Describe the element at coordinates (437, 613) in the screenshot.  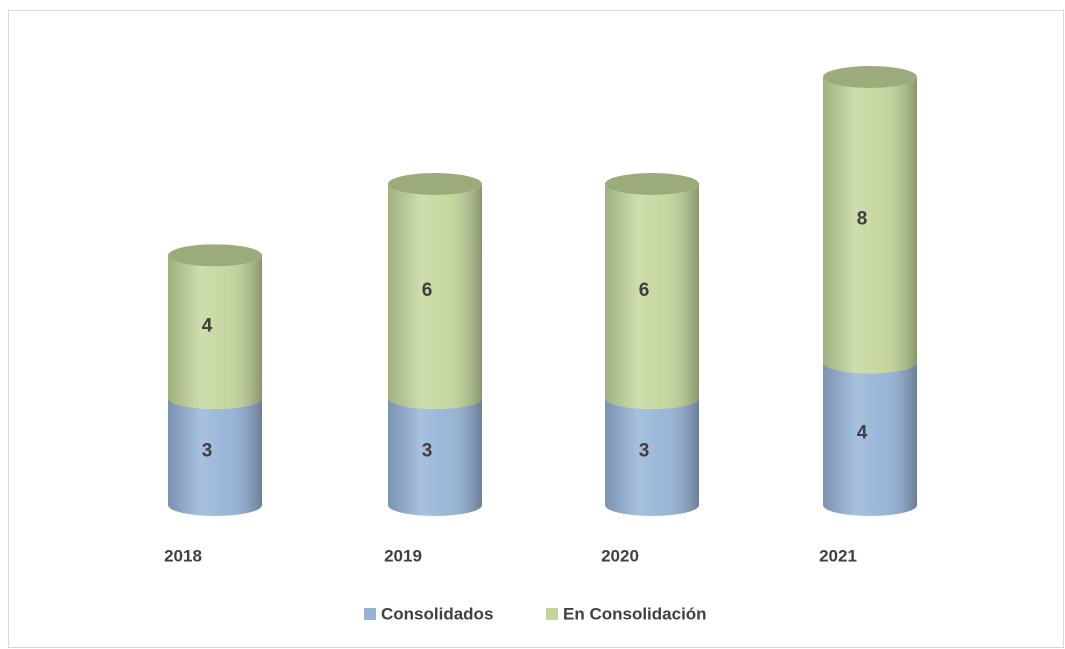
I see `legend-label: Consolidados` at that location.